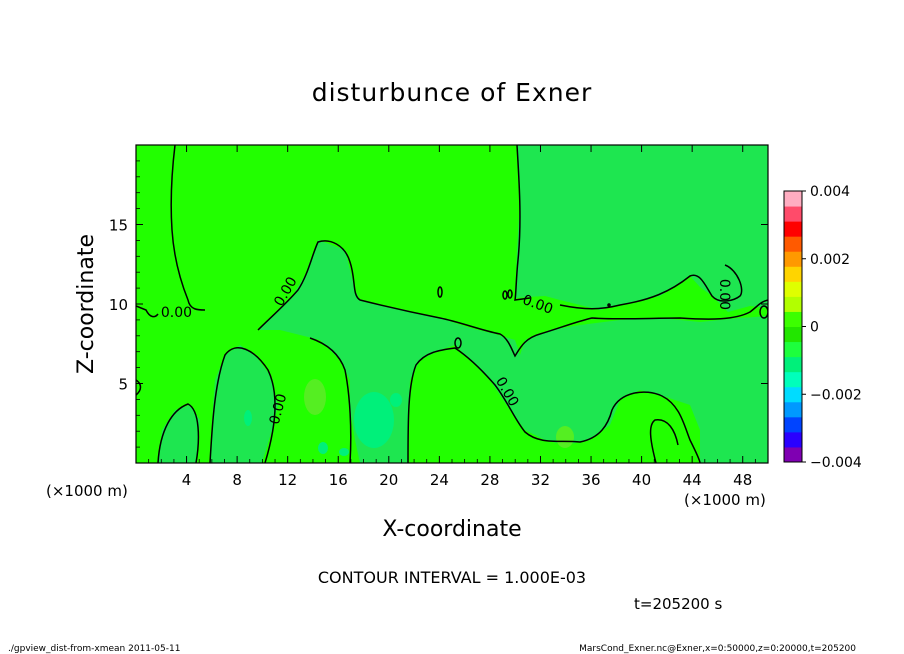 The width and height of the screenshot is (904, 654). What do you see at coordinates (118, 226) in the screenshot?
I see `y-tick-label: 15` at bounding box center [118, 226].